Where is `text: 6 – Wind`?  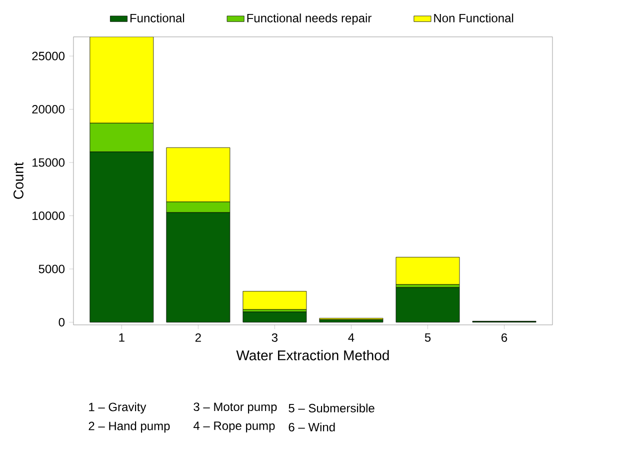 text: 6 – Wind is located at coordinates (311, 427).